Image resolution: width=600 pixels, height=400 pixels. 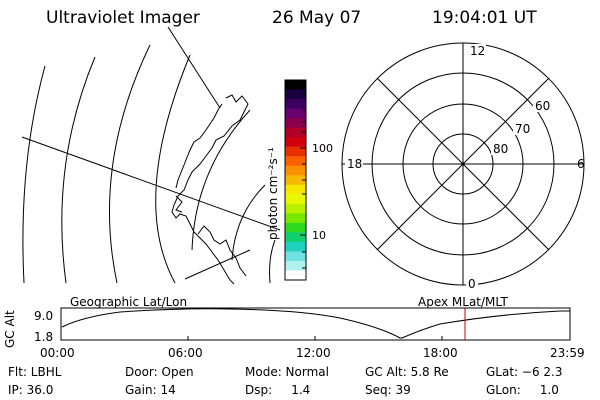 I want to click on altitude-curve, so click(x=315, y=323).